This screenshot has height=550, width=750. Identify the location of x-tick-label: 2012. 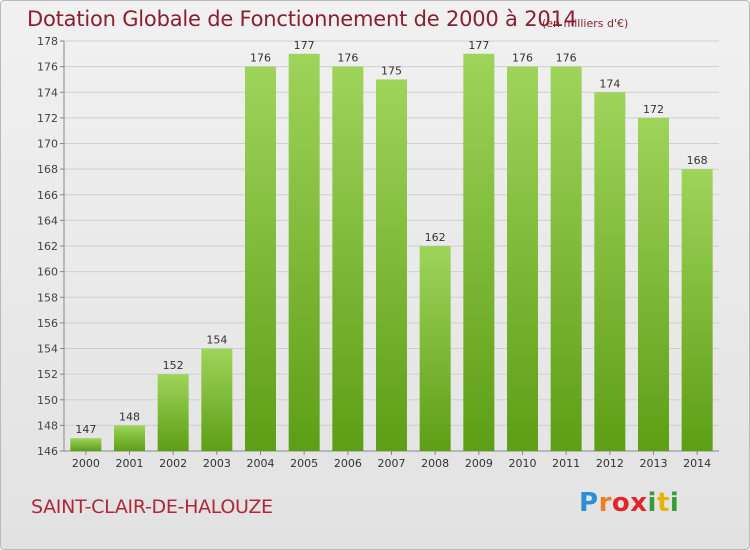
(610, 463).